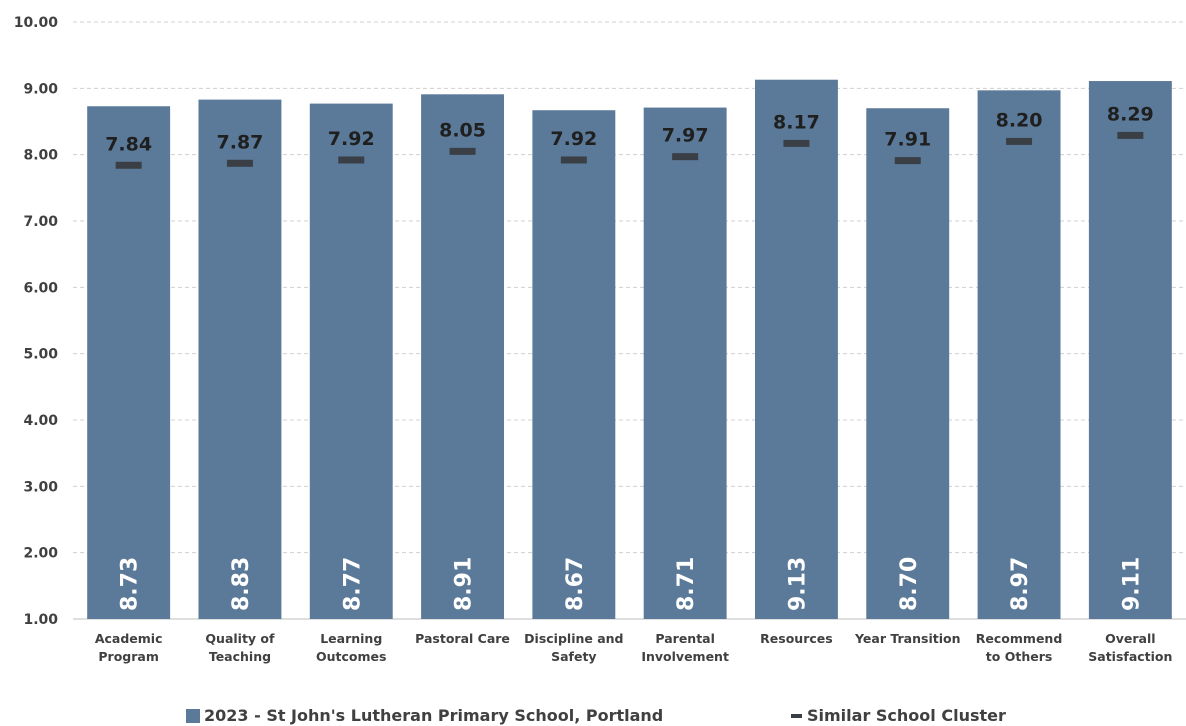 The height and width of the screenshot is (726, 1186). What do you see at coordinates (573, 647) in the screenshot?
I see `x-tick-label: Discipline and Safety` at bounding box center [573, 647].